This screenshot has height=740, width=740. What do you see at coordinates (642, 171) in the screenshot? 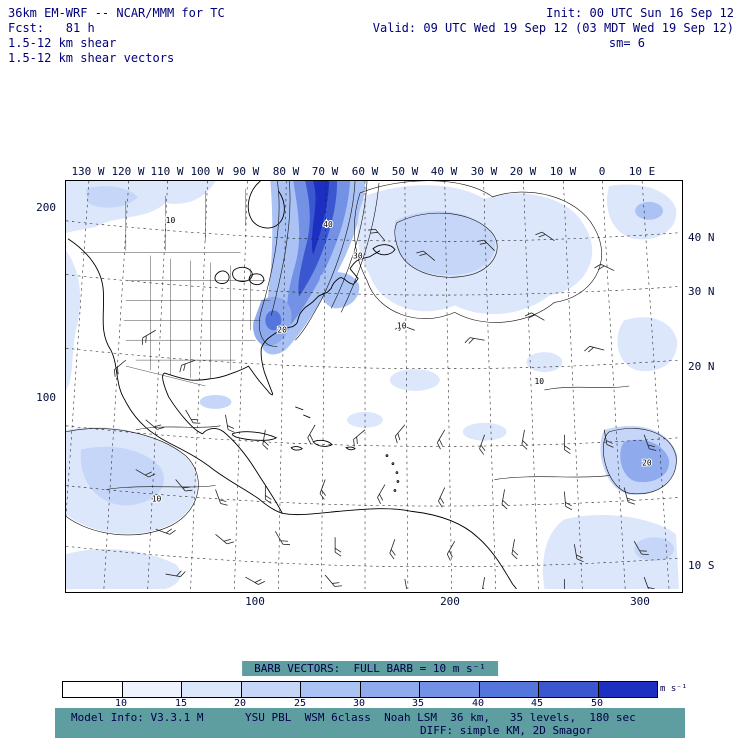
I see `lon-tick: 10 E` at bounding box center [642, 171].